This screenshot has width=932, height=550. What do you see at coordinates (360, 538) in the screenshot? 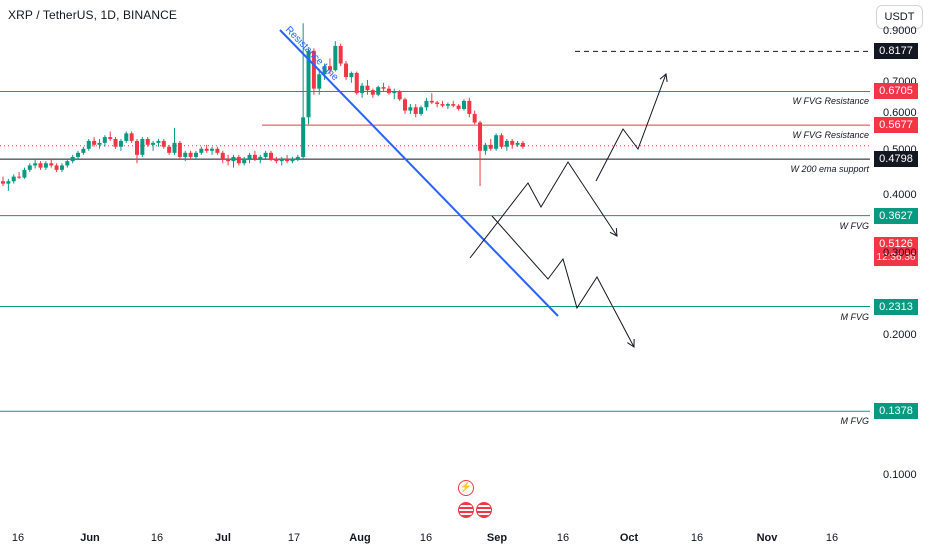
I see `x-tick-label: Aug` at bounding box center [360, 538].